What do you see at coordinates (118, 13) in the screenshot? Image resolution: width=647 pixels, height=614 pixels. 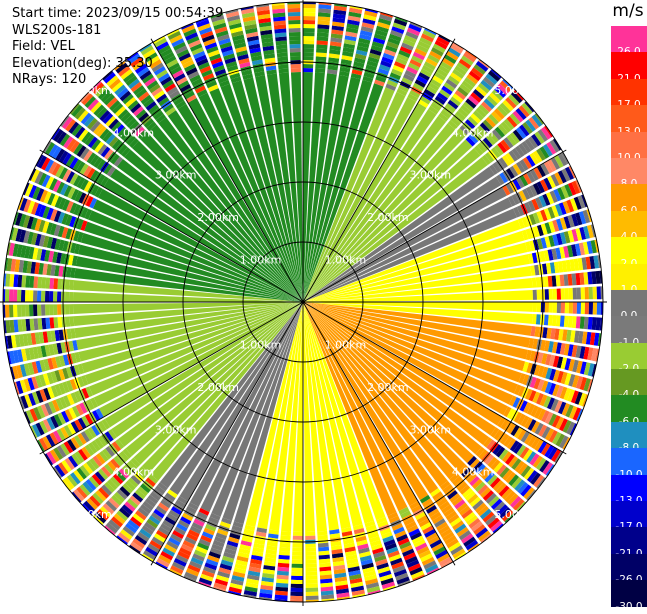 I see `start-time: Start time: 2023/09/15 00:54:39` at bounding box center [118, 13].